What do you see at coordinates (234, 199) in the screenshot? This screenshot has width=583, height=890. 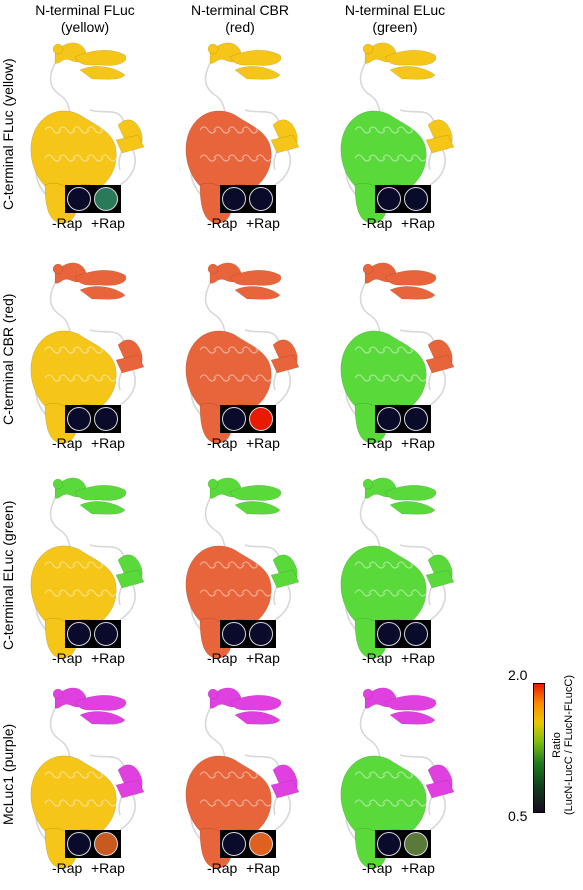 I see `well-minus-rap` at bounding box center [234, 199].